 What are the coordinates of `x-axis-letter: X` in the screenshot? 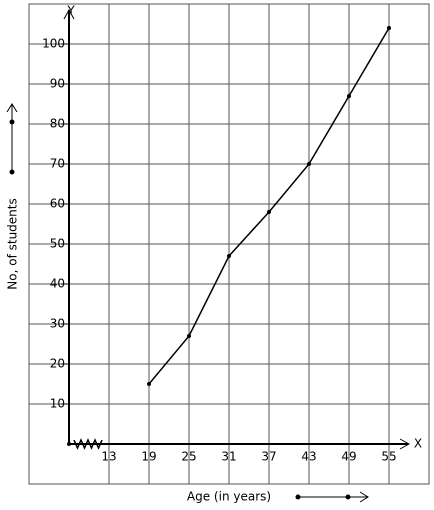 It's located at (418, 444).